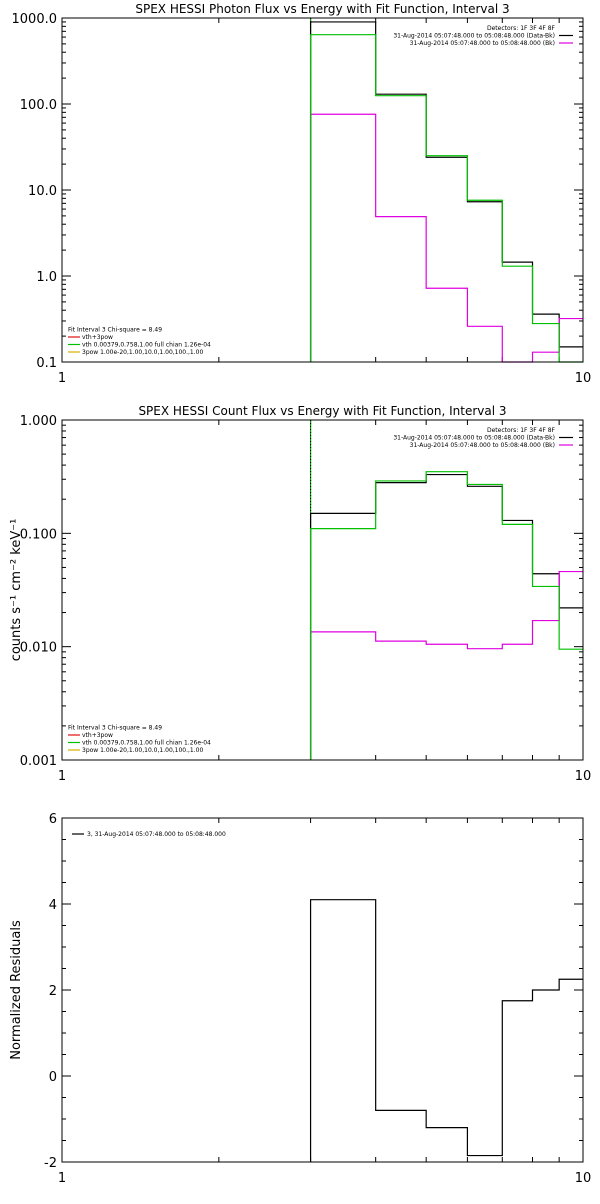 This screenshot has width=600, height=1204. I want to click on y-tick-label: 0, so click(53, 1077).